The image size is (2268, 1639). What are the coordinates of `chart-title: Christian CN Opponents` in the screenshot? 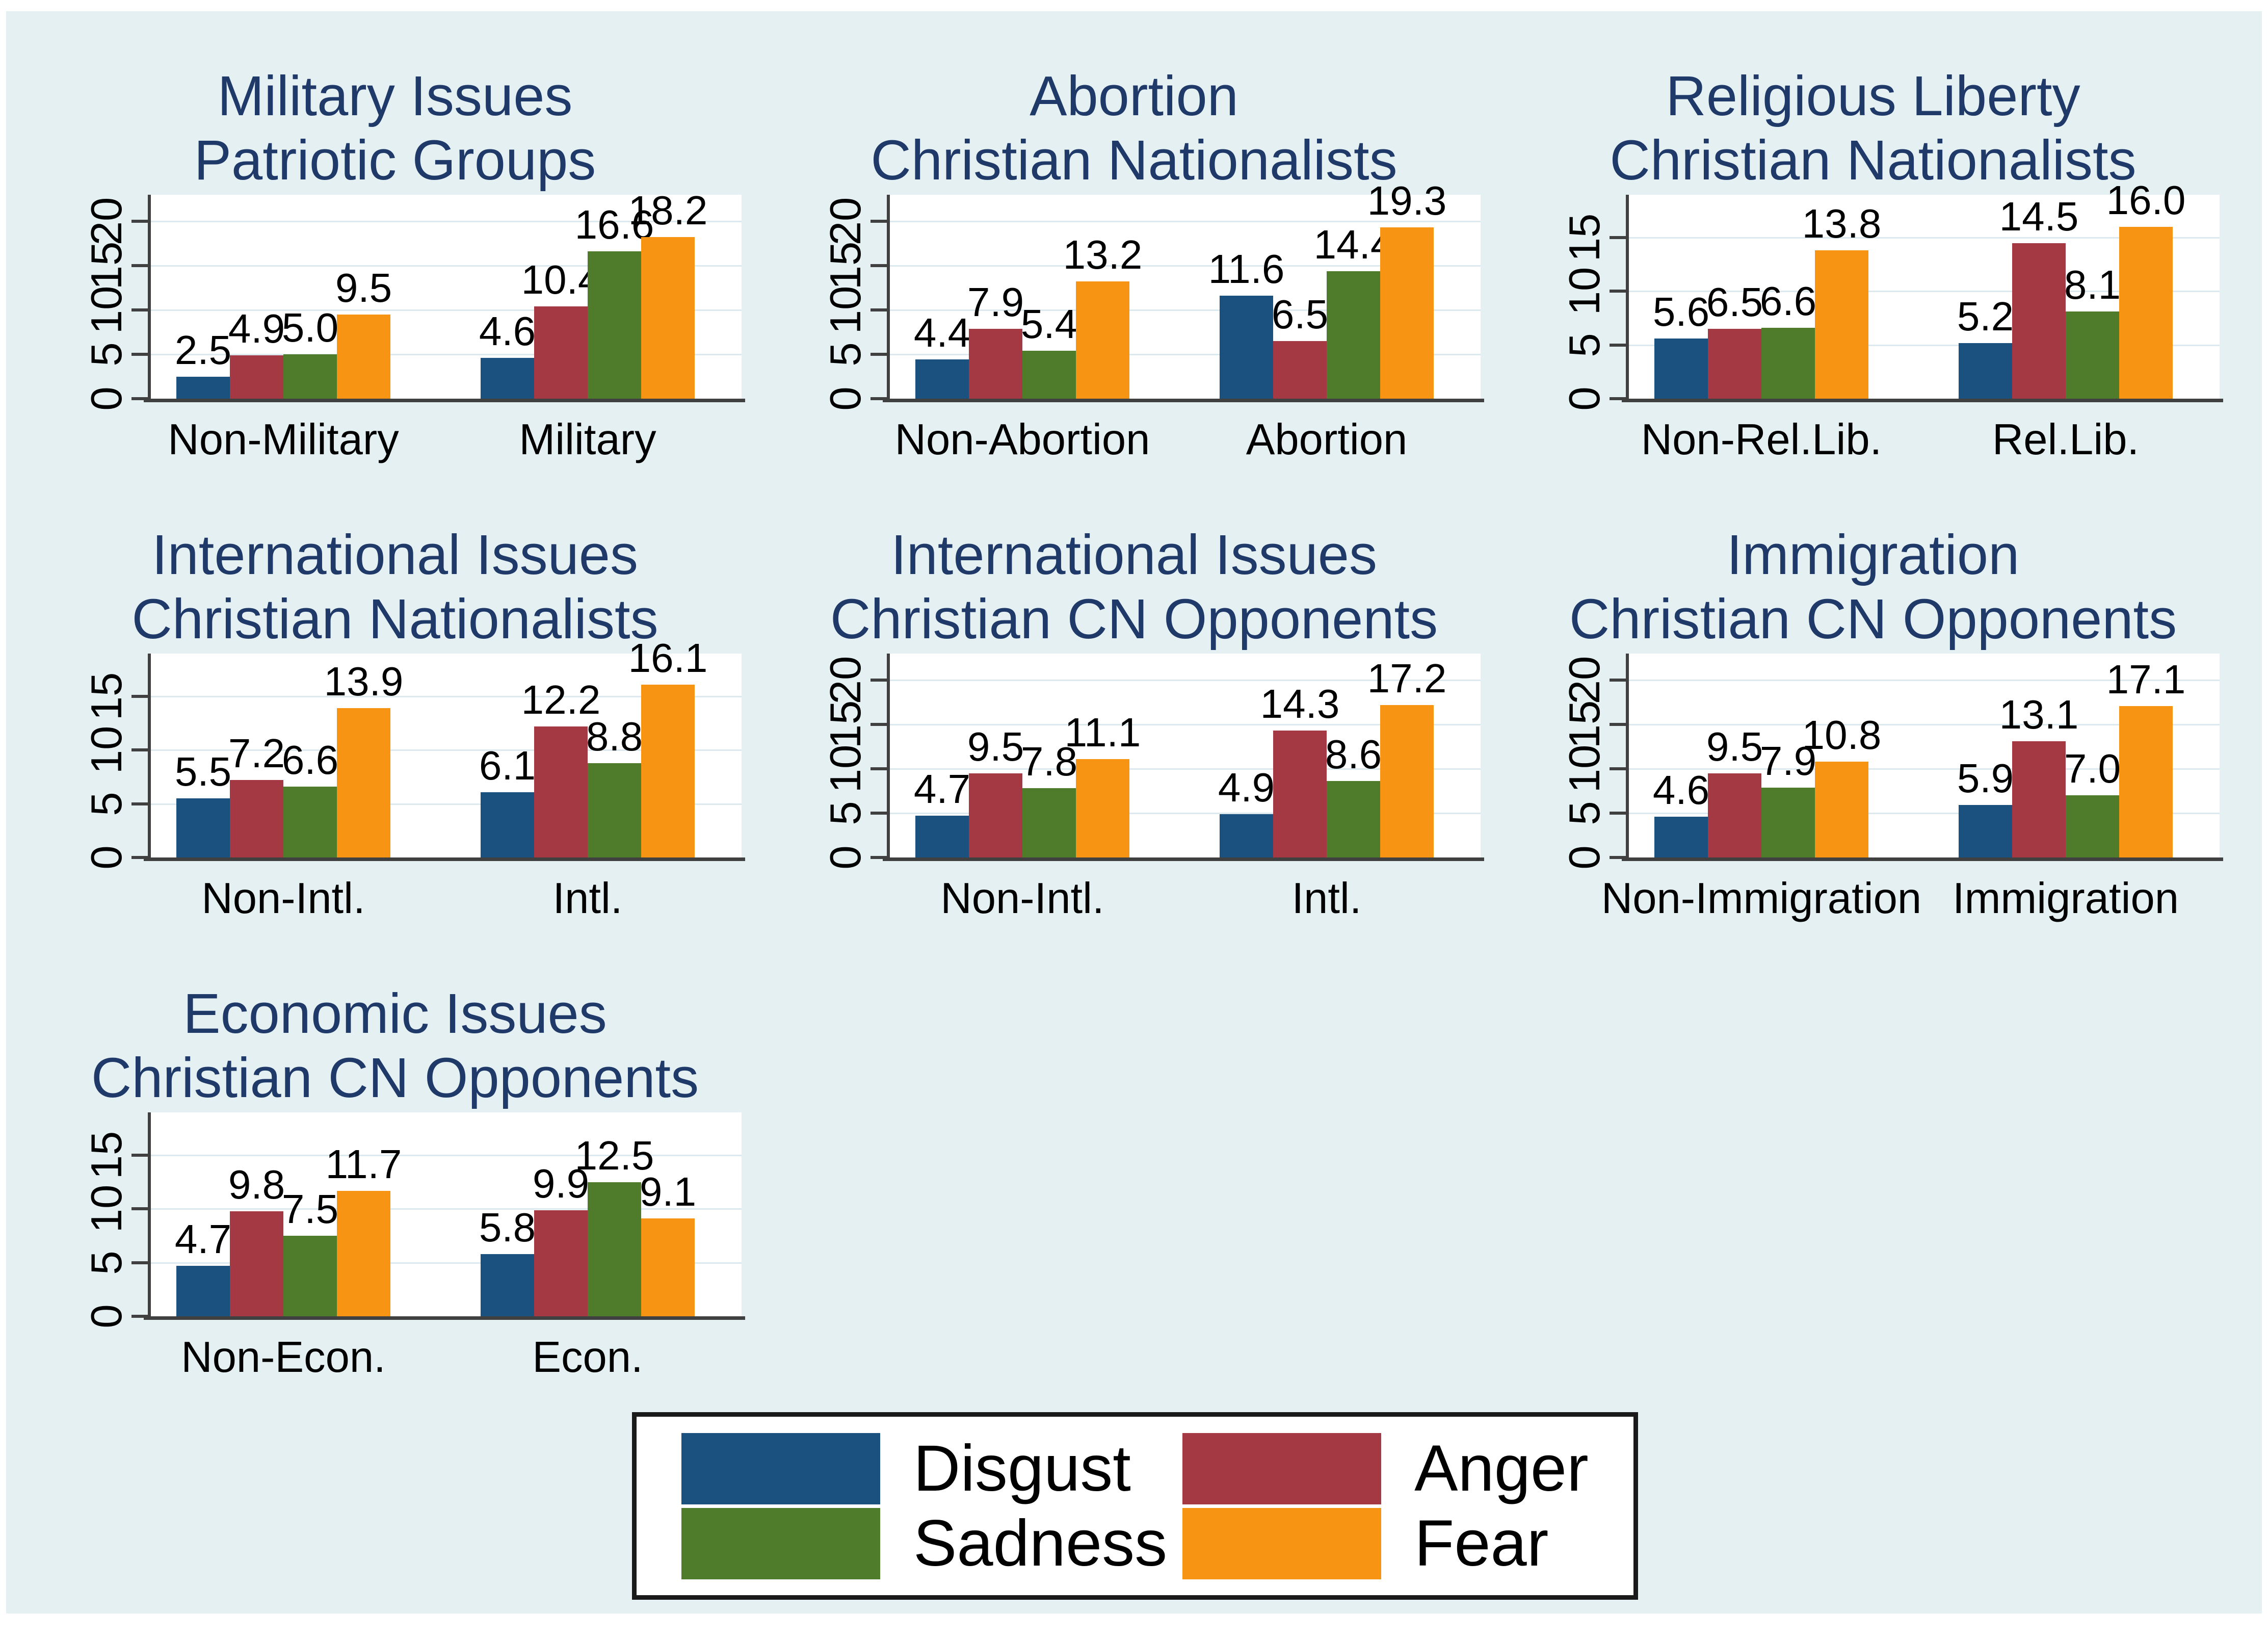 It's located at (395, 1078).